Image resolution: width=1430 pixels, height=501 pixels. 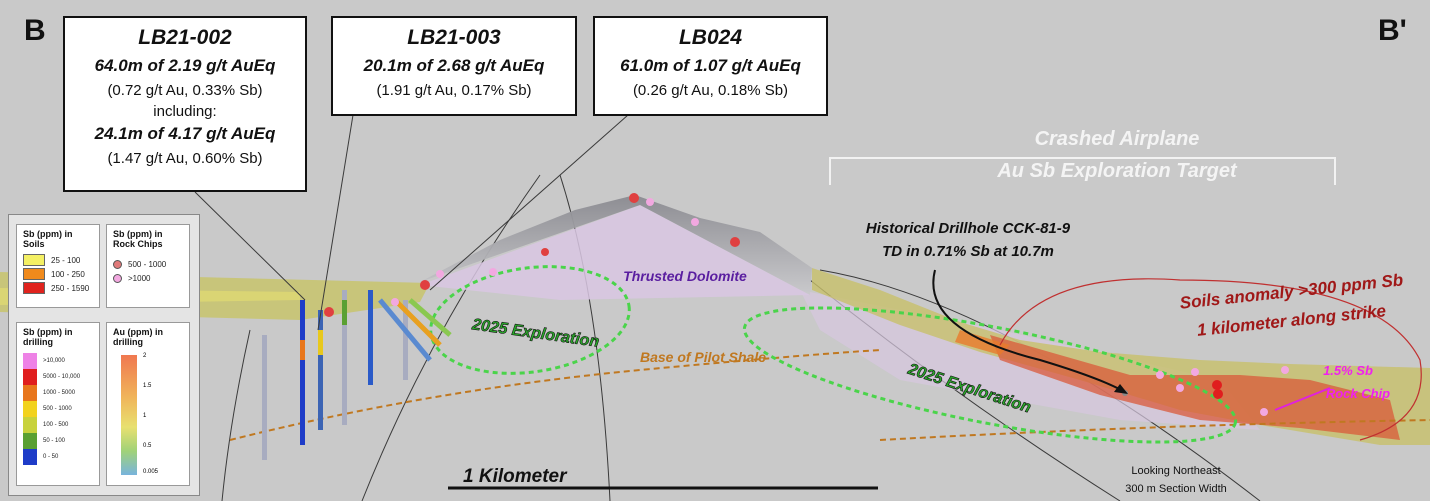 I want to click on soil-anomaly-outline, so click(x=1210, y=359).